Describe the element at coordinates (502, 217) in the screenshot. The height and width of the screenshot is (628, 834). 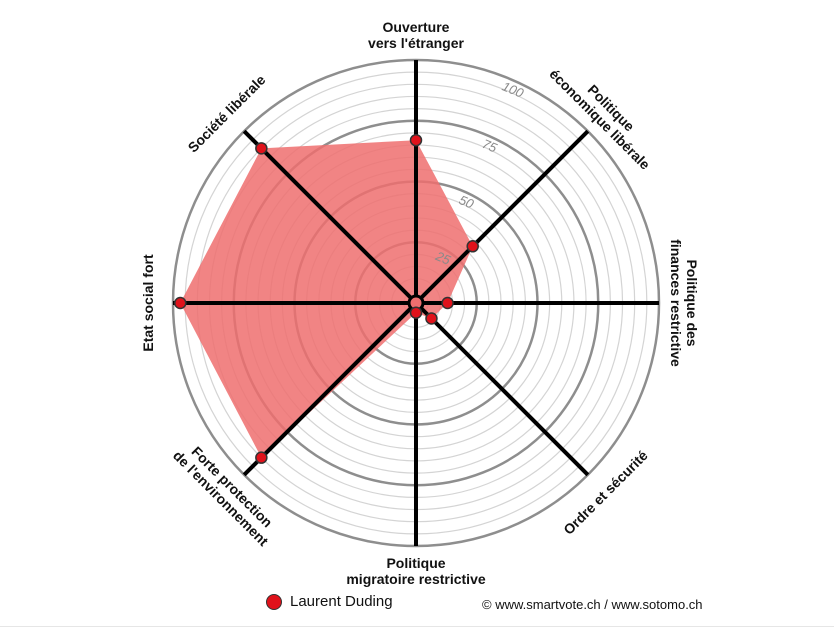
I see `axis-spoke-politique_economique` at that location.